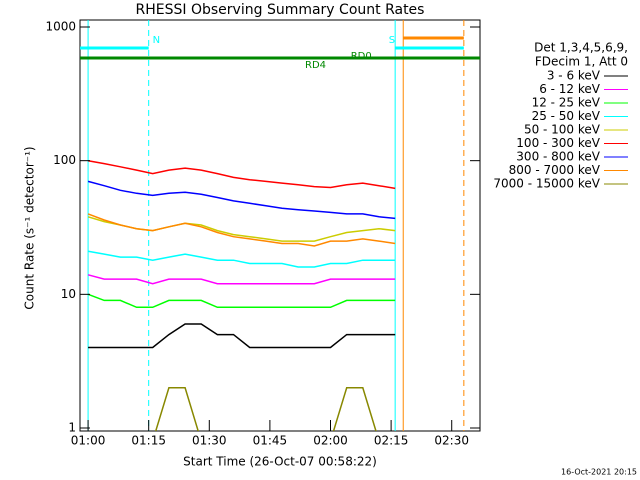  I want to click on flag-label: N, so click(156, 40).